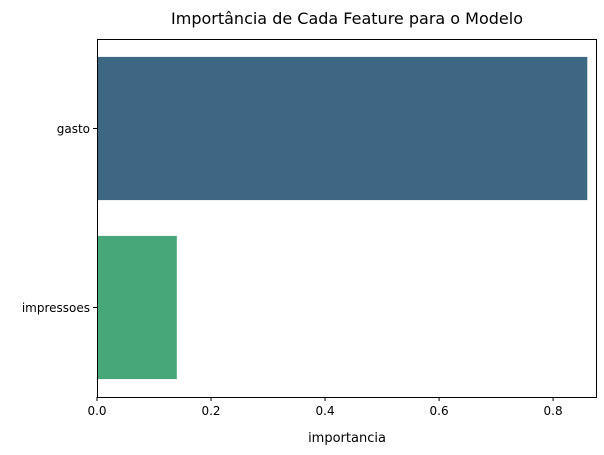 This screenshot has width=604, height=455. What do you see at coordinates (73, 129) in the screenshot?
I see `y-tick-label: gasto` at bounding box center [73, 129].